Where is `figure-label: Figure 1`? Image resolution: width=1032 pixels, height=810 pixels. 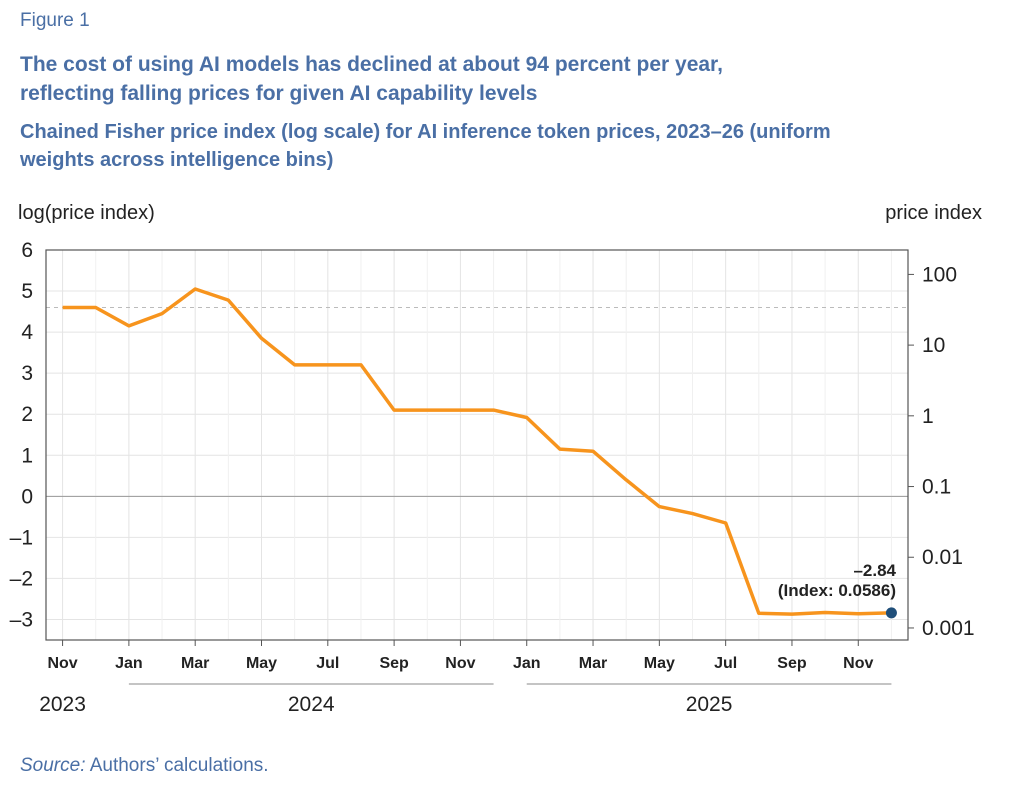
figure-label: Figure 1 is located at coordinates (55, 20).